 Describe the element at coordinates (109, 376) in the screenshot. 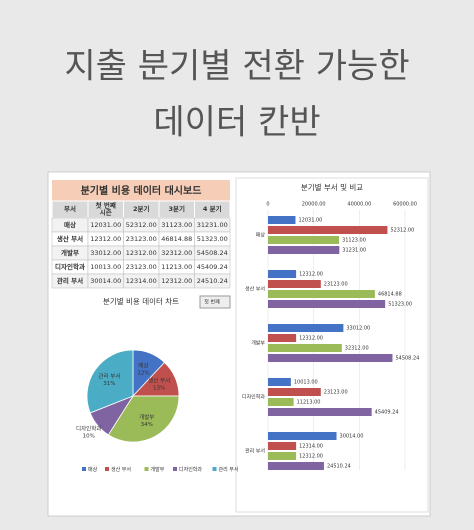

I see `slice-label: 관리 부서` at that location.